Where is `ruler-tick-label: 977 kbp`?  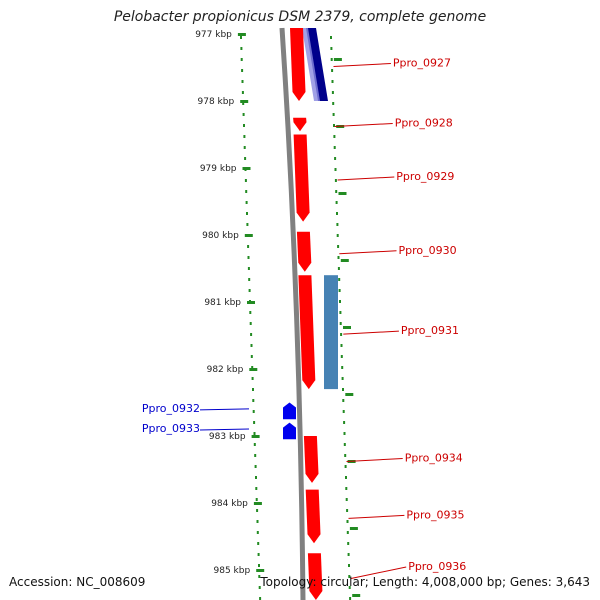
ruler-tick-label: 977 kbp is located at coordinates (213, 35).